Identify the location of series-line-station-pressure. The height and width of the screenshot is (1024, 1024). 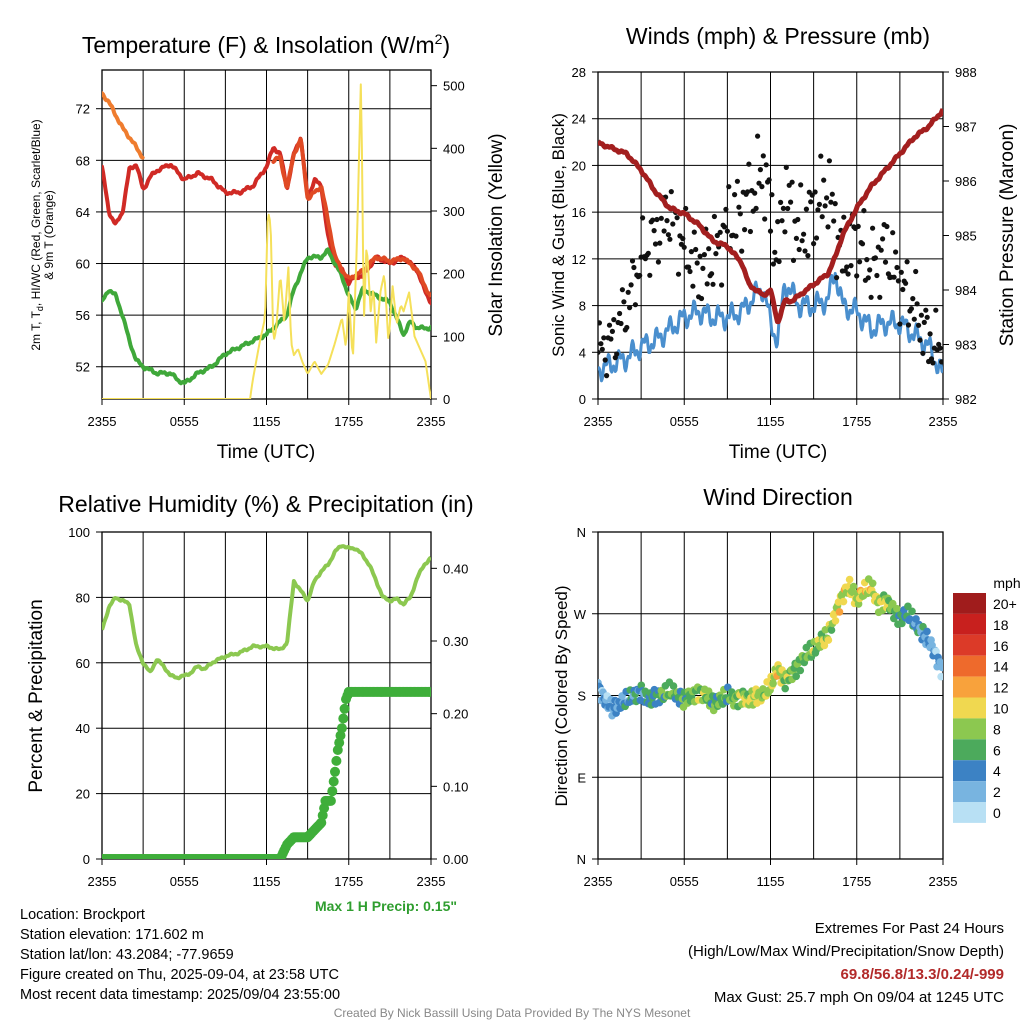
(770, 216).